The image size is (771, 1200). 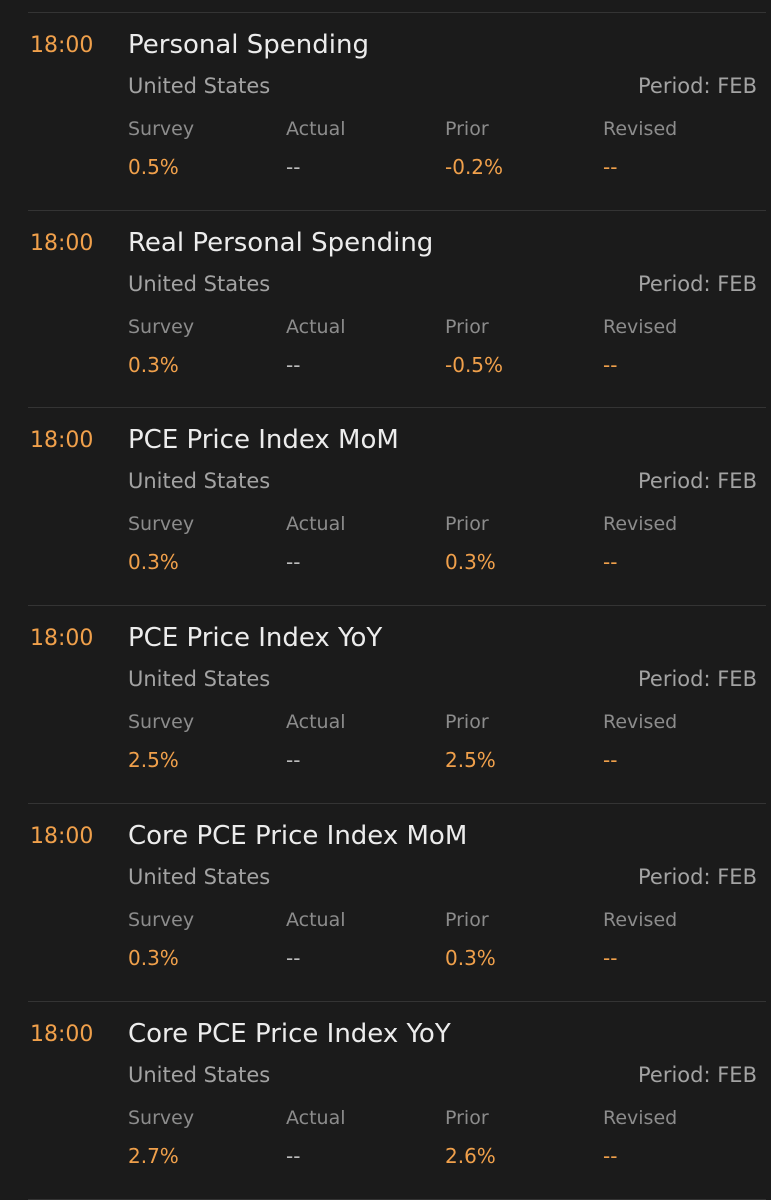 I want to click on column-value: -0.2%, so click(x=474, y=167).